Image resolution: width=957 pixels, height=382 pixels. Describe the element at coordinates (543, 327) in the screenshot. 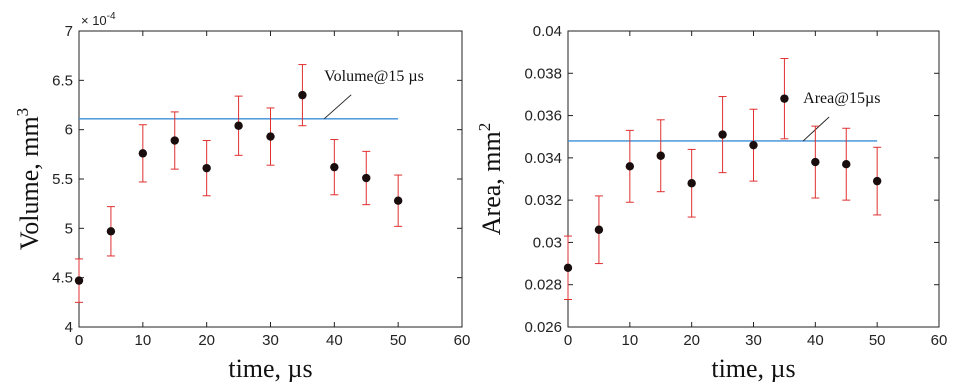

I see `y-tick-label: 0.026` at that location.